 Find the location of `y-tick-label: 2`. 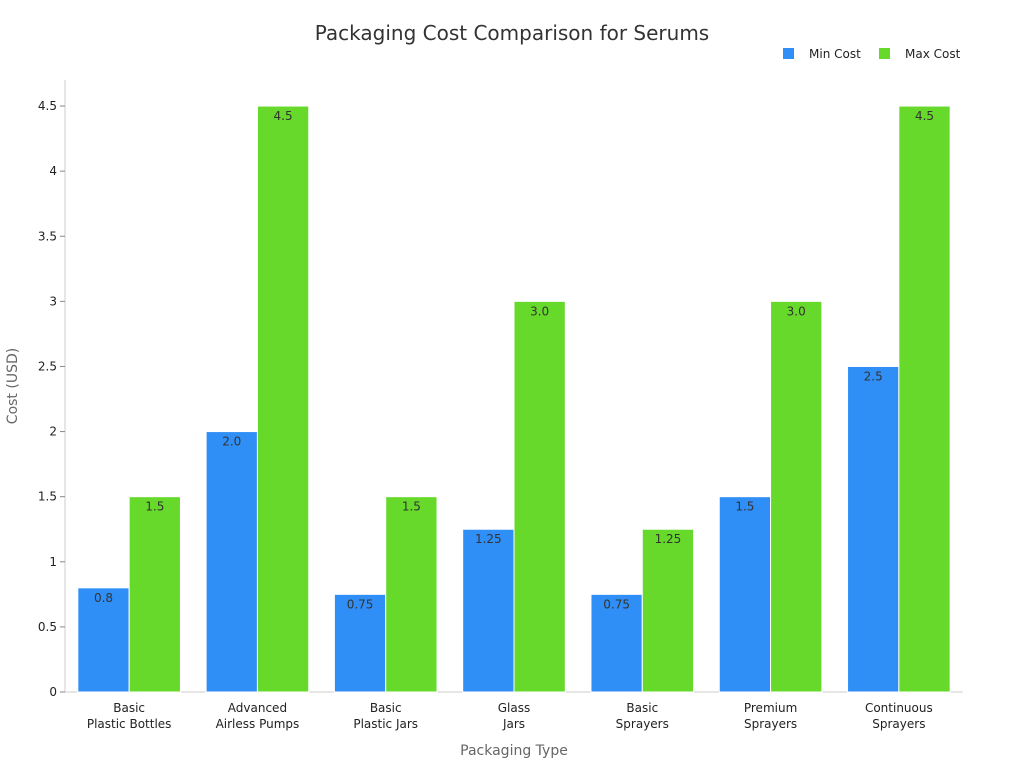

y-tick-label: 2 is located at coordinates (53, 432).